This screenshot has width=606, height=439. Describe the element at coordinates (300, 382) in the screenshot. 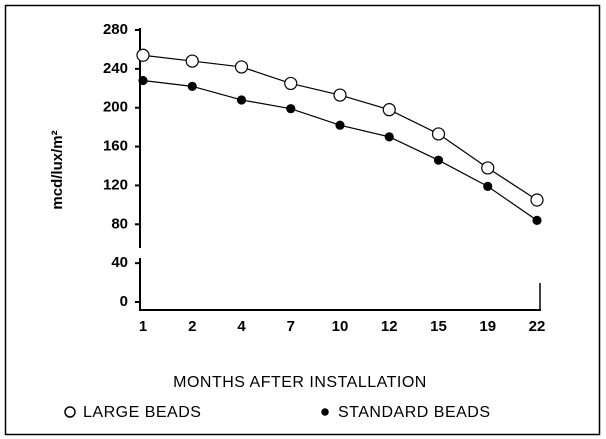

I see `x-axis-label: MONTHS AFTER INSTALLATION` at that location.